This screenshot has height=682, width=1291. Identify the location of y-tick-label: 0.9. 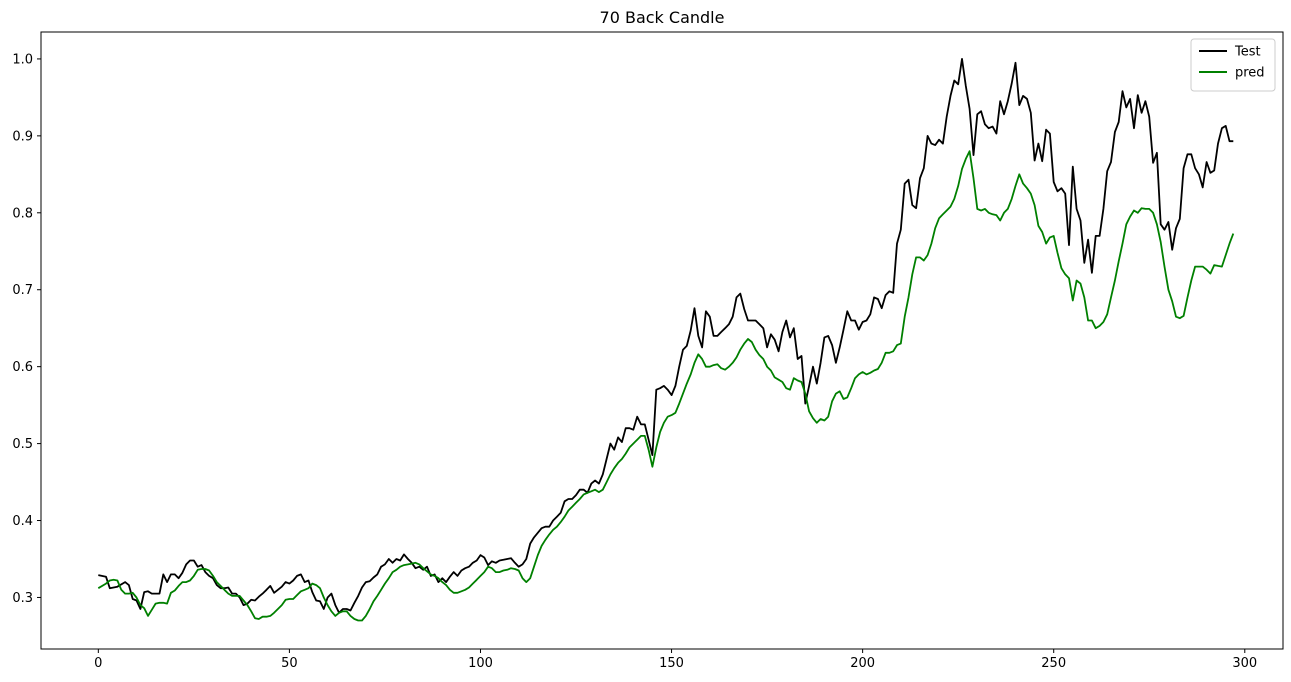
(22, 136).